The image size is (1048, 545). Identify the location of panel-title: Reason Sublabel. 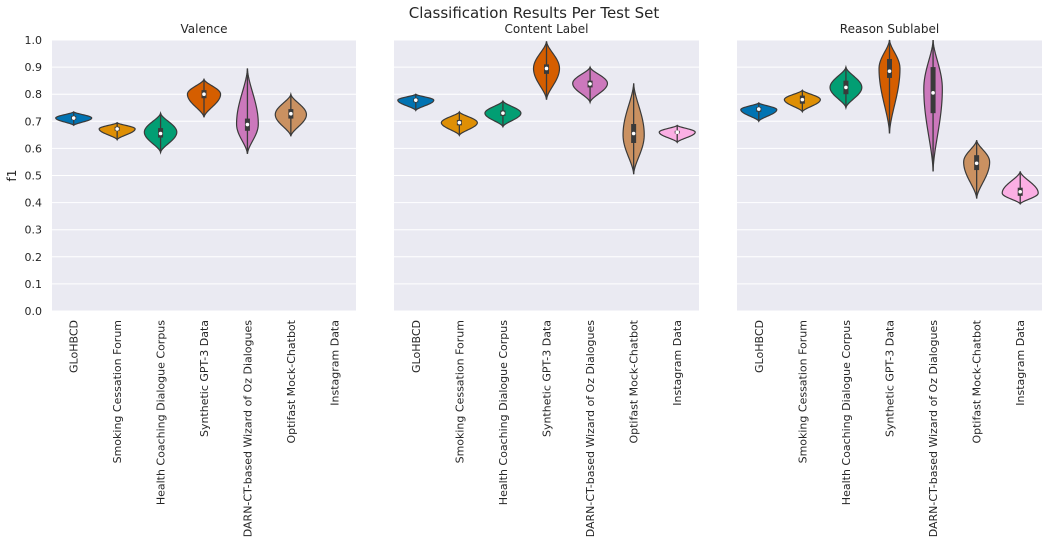
(889, 29).